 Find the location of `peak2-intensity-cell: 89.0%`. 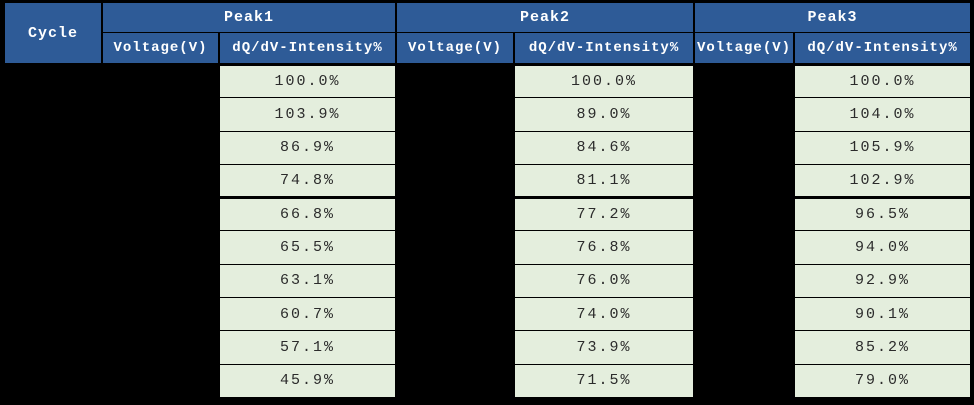

peak2-intensity-cell: 89.0% is located at coordinates (604, 114).